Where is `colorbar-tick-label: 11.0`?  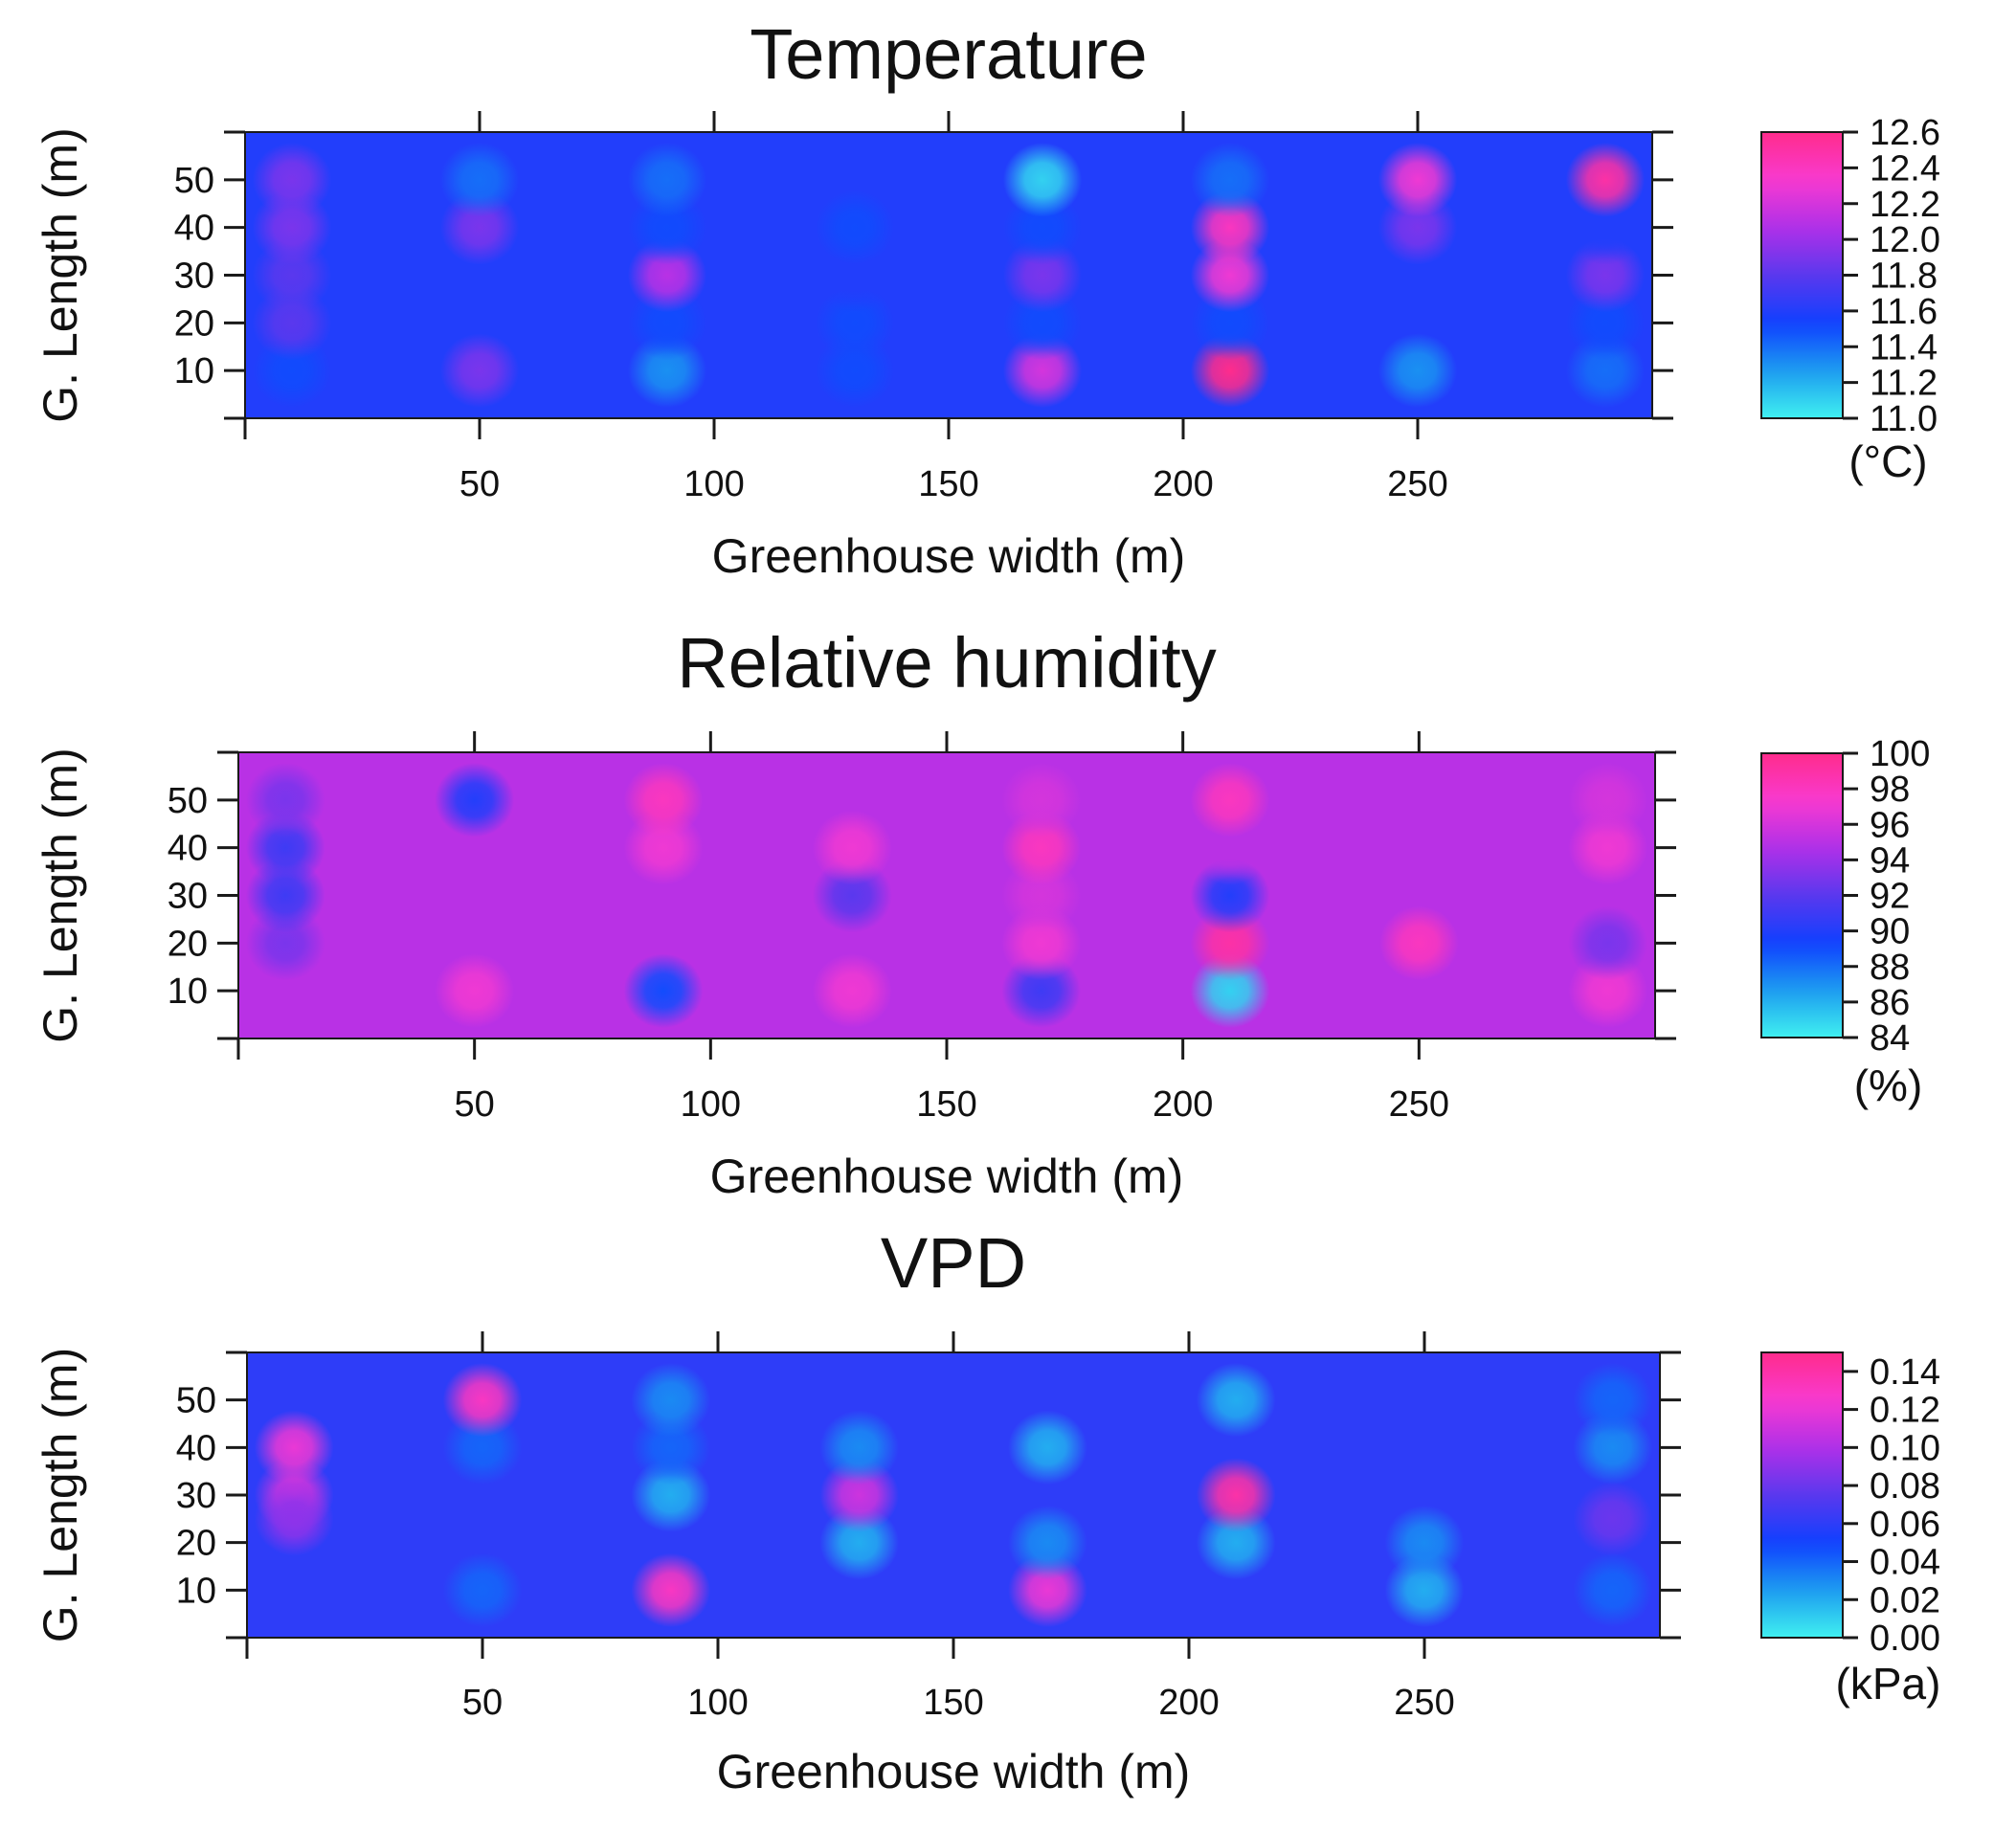
colorbar-tick-label: 11.0 is located at coordinates (1904, 419).